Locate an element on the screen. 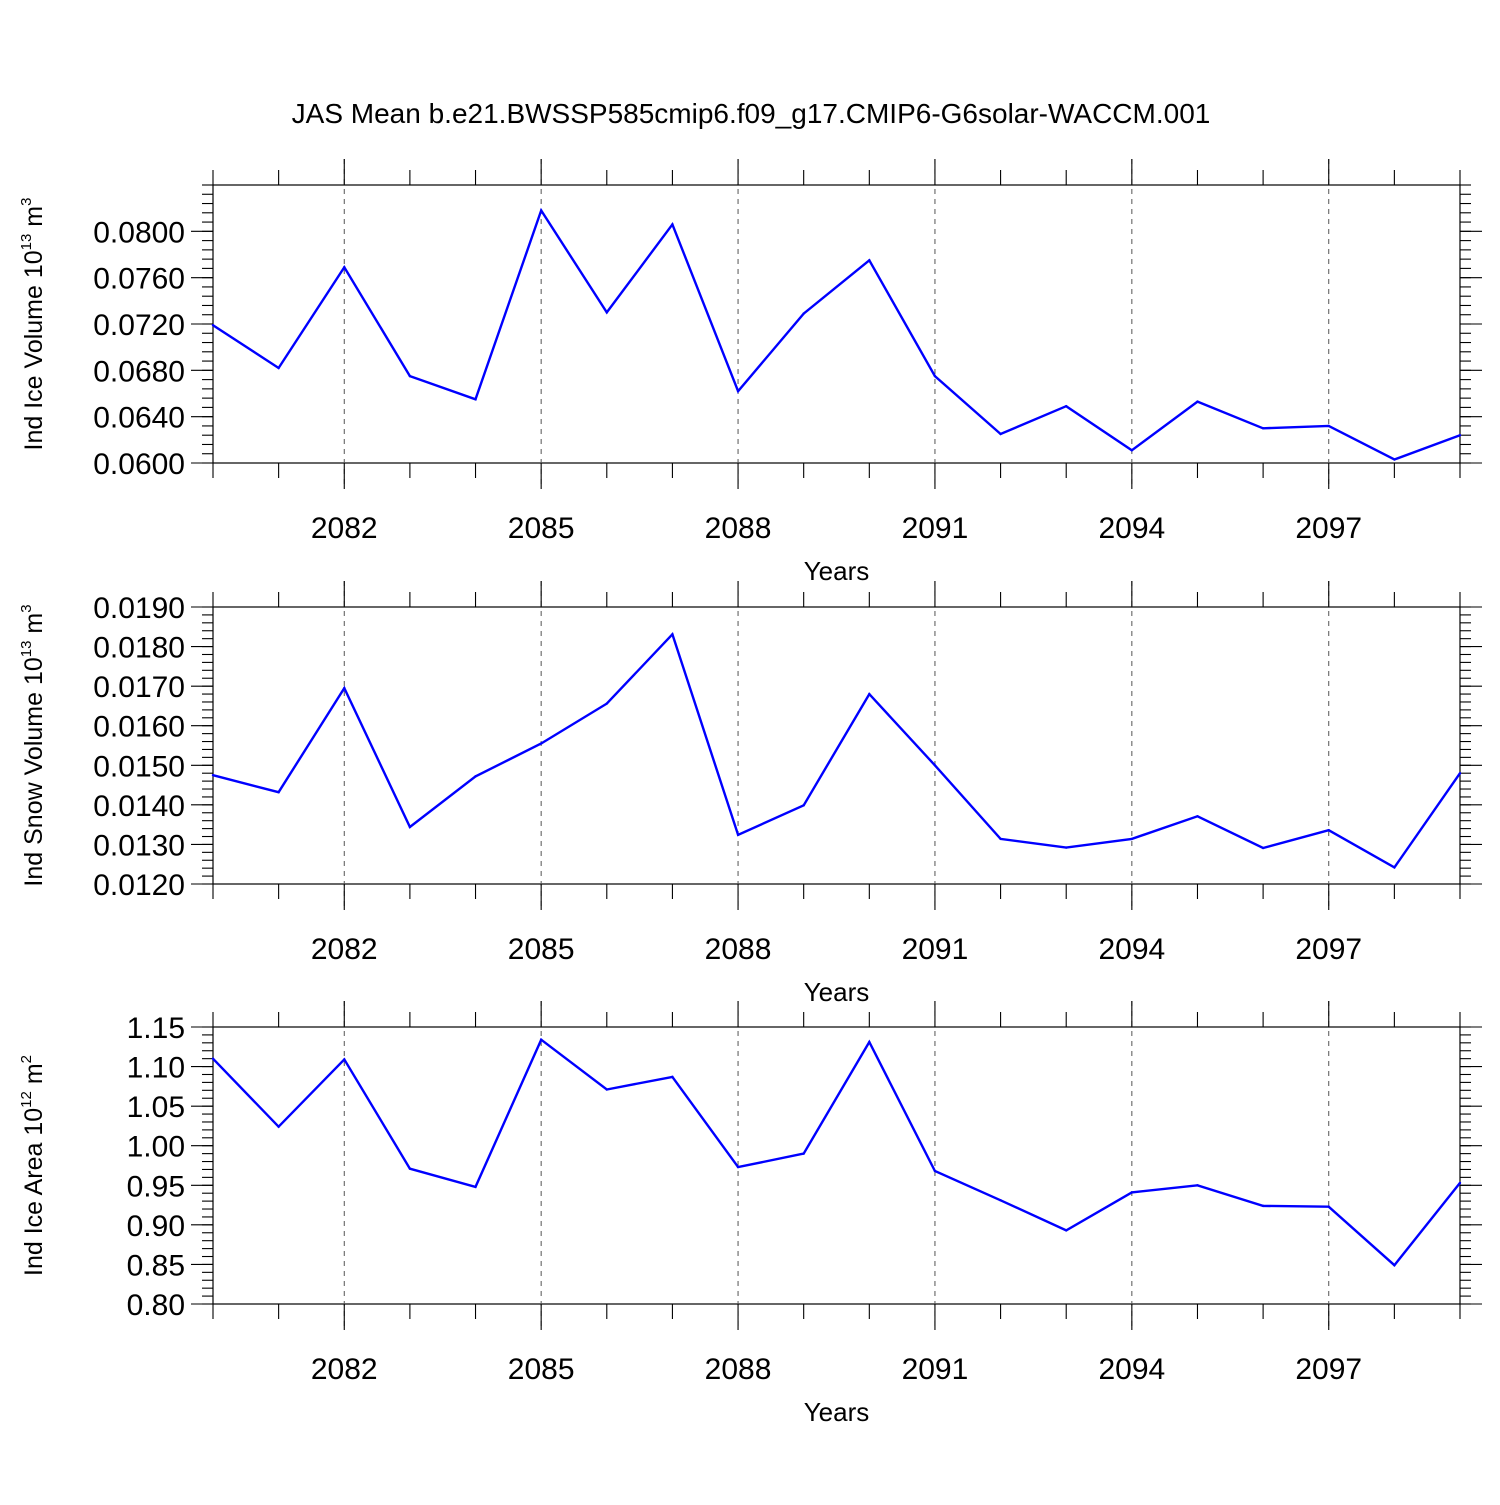 Image resolution: width=1500 pixels, height=1505 pixels. y-axis-label: Ind Ice Area 1012 m2 is located at coordinates (33, 1165).